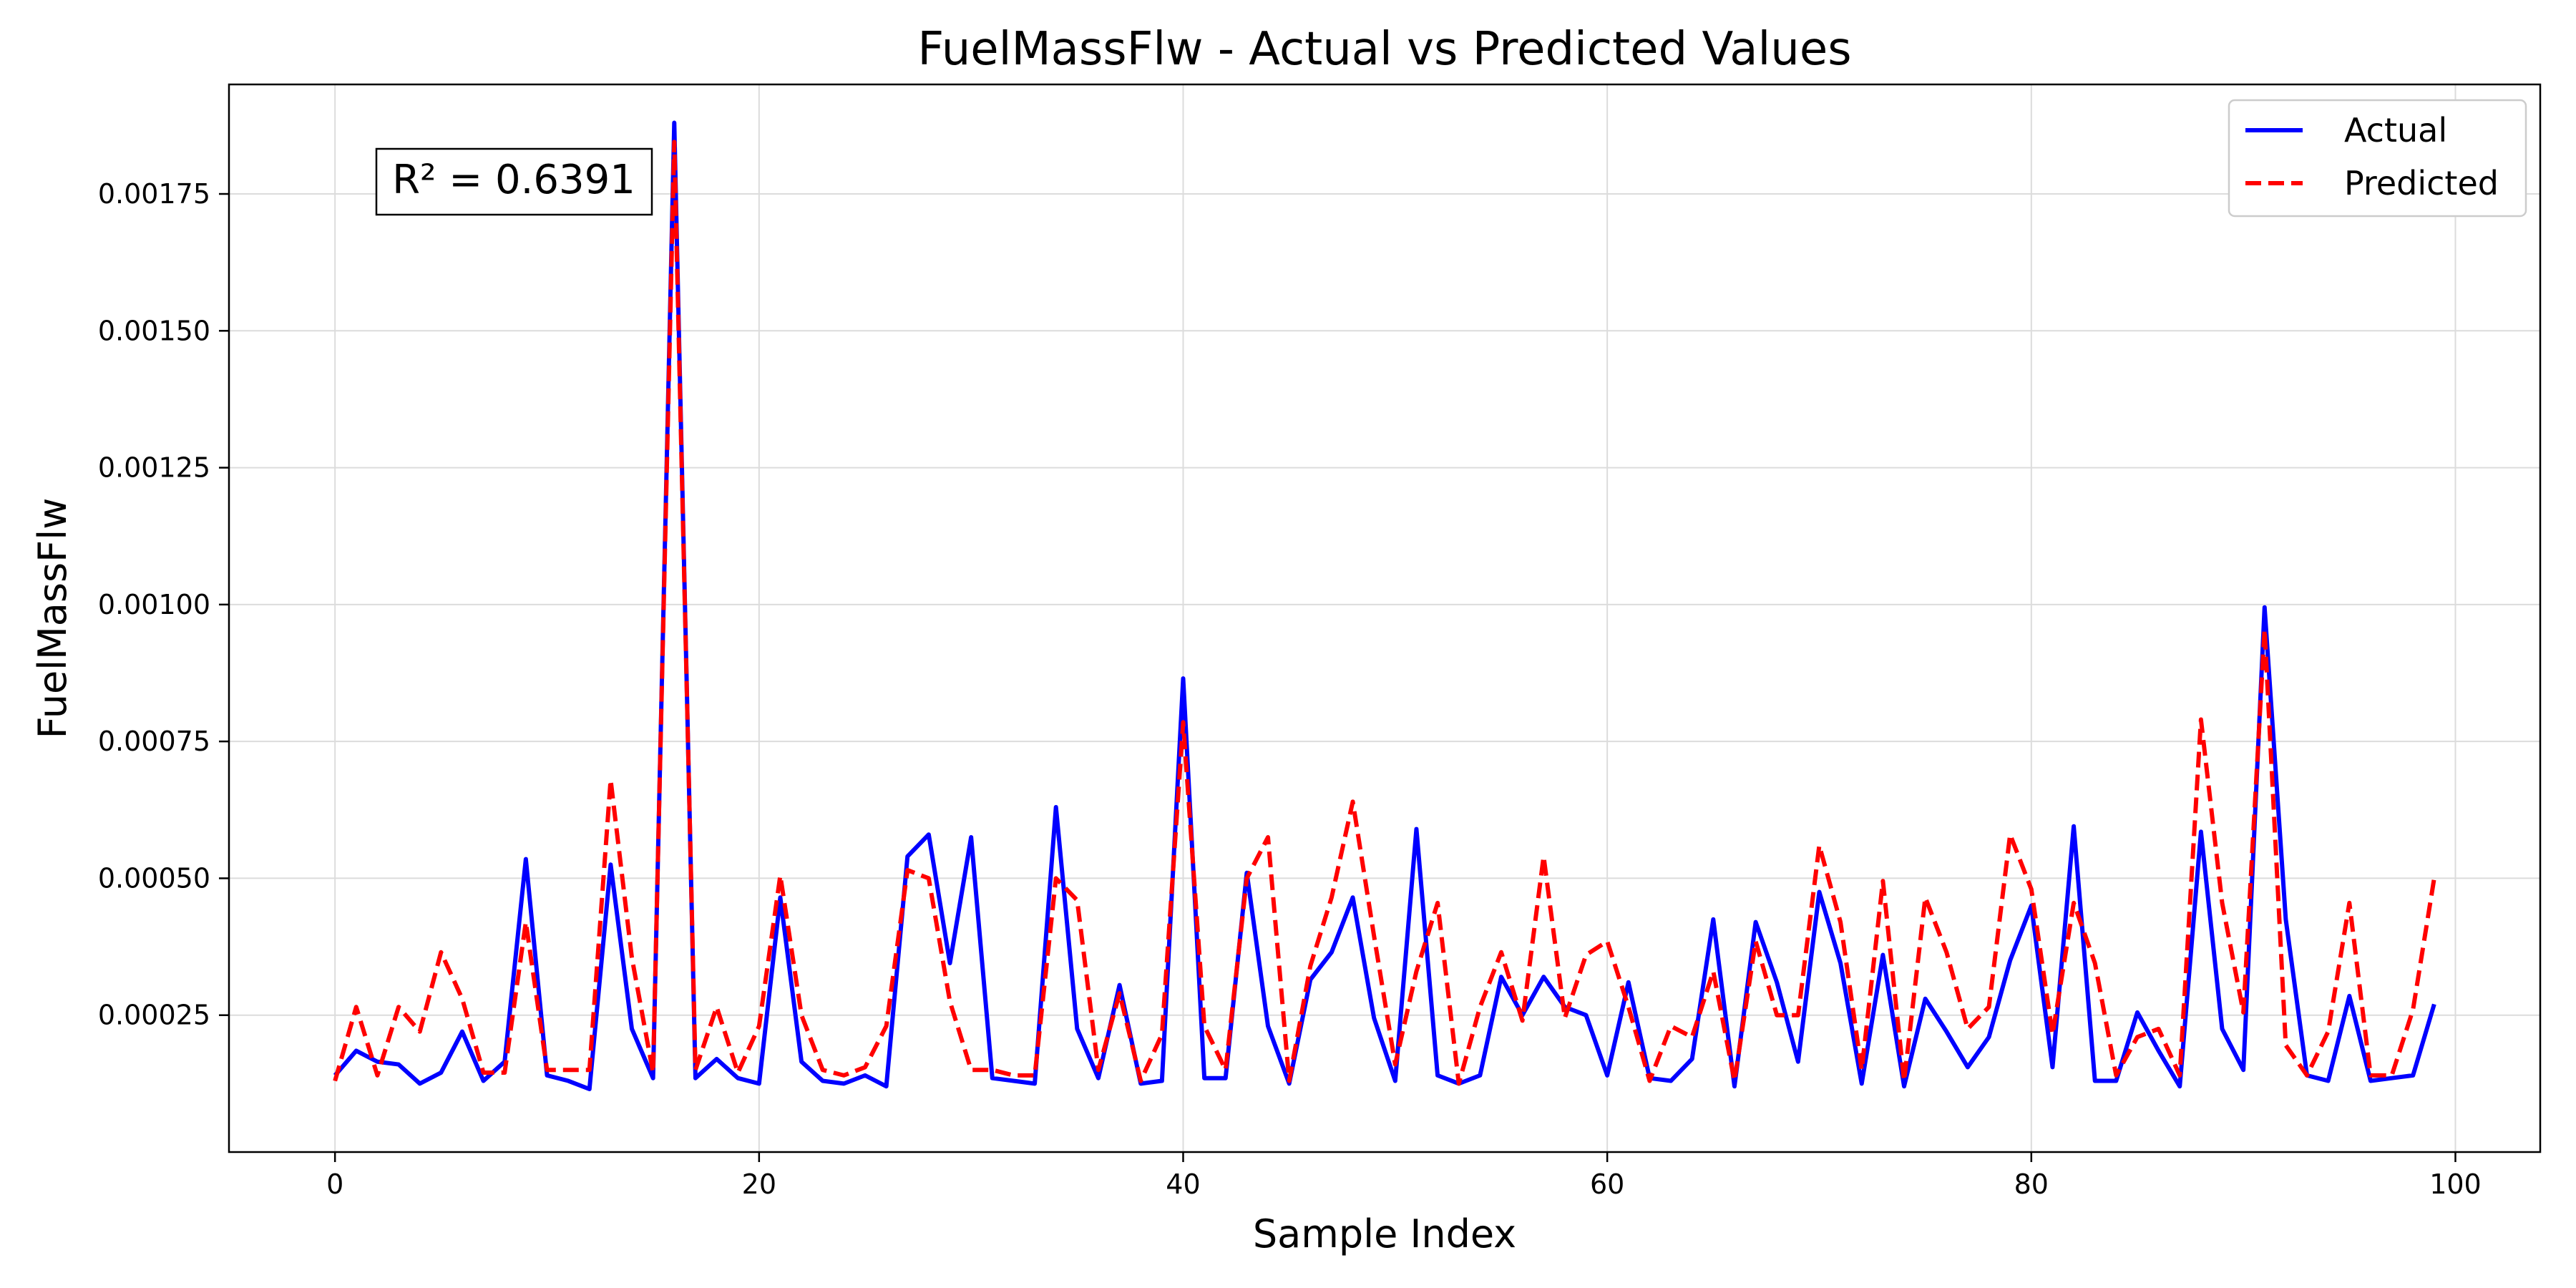  Describe the element at coordinates (154, 194) in the screenshot. I see `y-tick-label: 0.00175` at that location.